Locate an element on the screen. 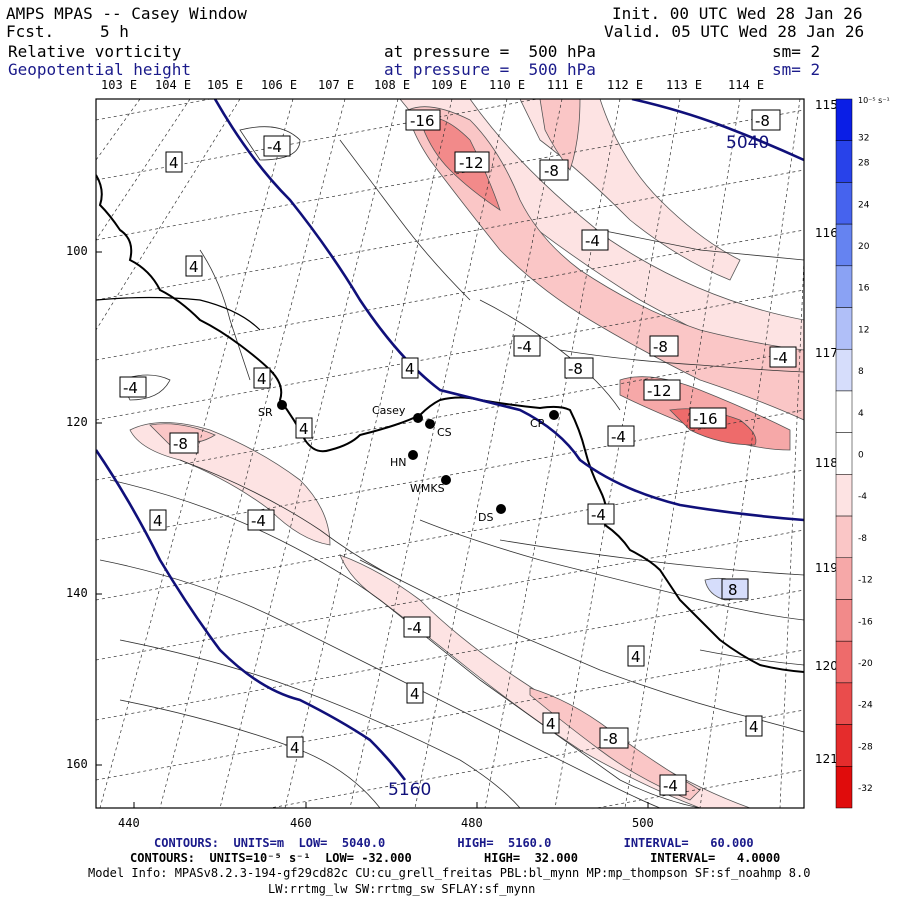  station-label: SR is located at coordinates (265, 412).